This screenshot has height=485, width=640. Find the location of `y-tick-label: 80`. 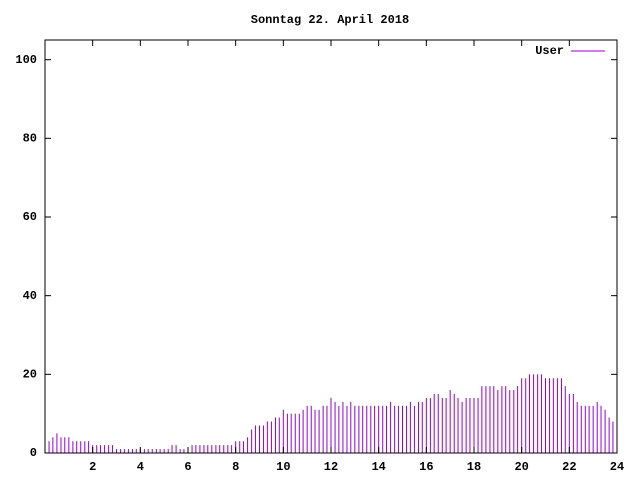

y-tick-label: 80 is located at coordinates (30, 139).